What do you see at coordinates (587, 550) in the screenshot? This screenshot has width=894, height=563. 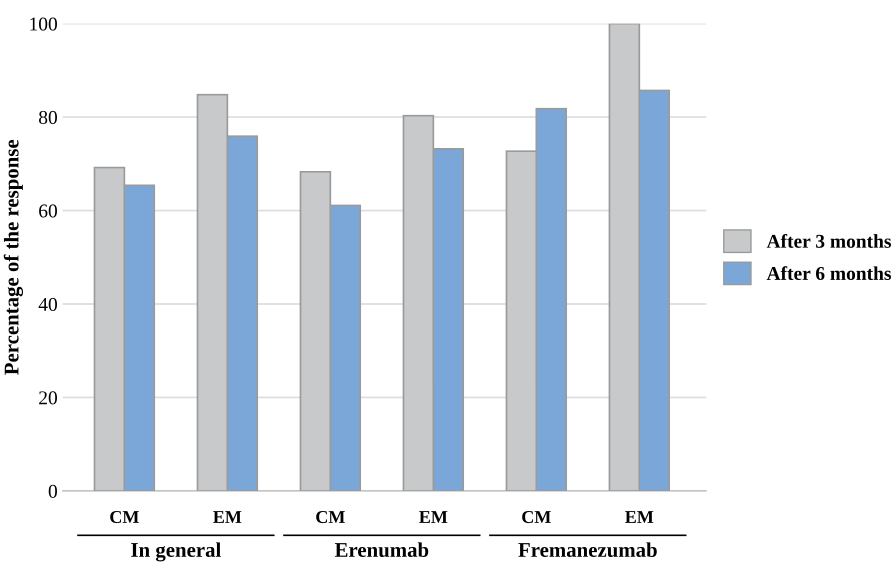 I see `text: Fremanezumab` at bounding box center [587, 550].